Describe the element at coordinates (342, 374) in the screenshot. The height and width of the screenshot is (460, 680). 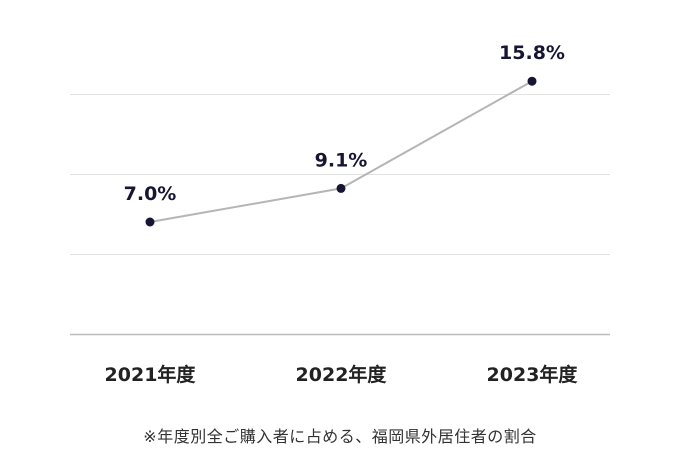
I see `x-tick-label: 2022年度` at that location.